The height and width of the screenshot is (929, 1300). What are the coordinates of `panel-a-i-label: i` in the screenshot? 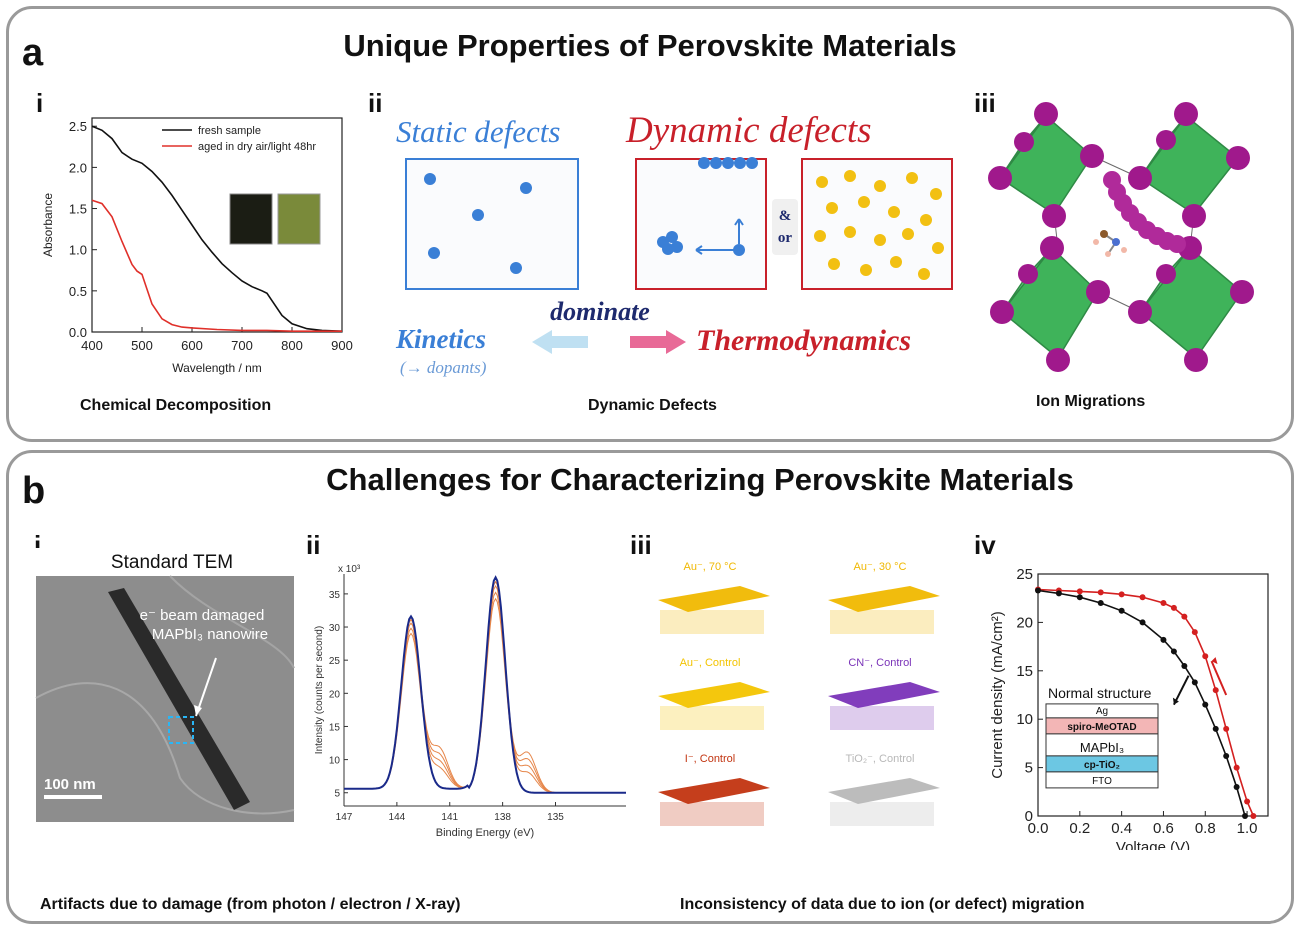 It's located at (40, 103).